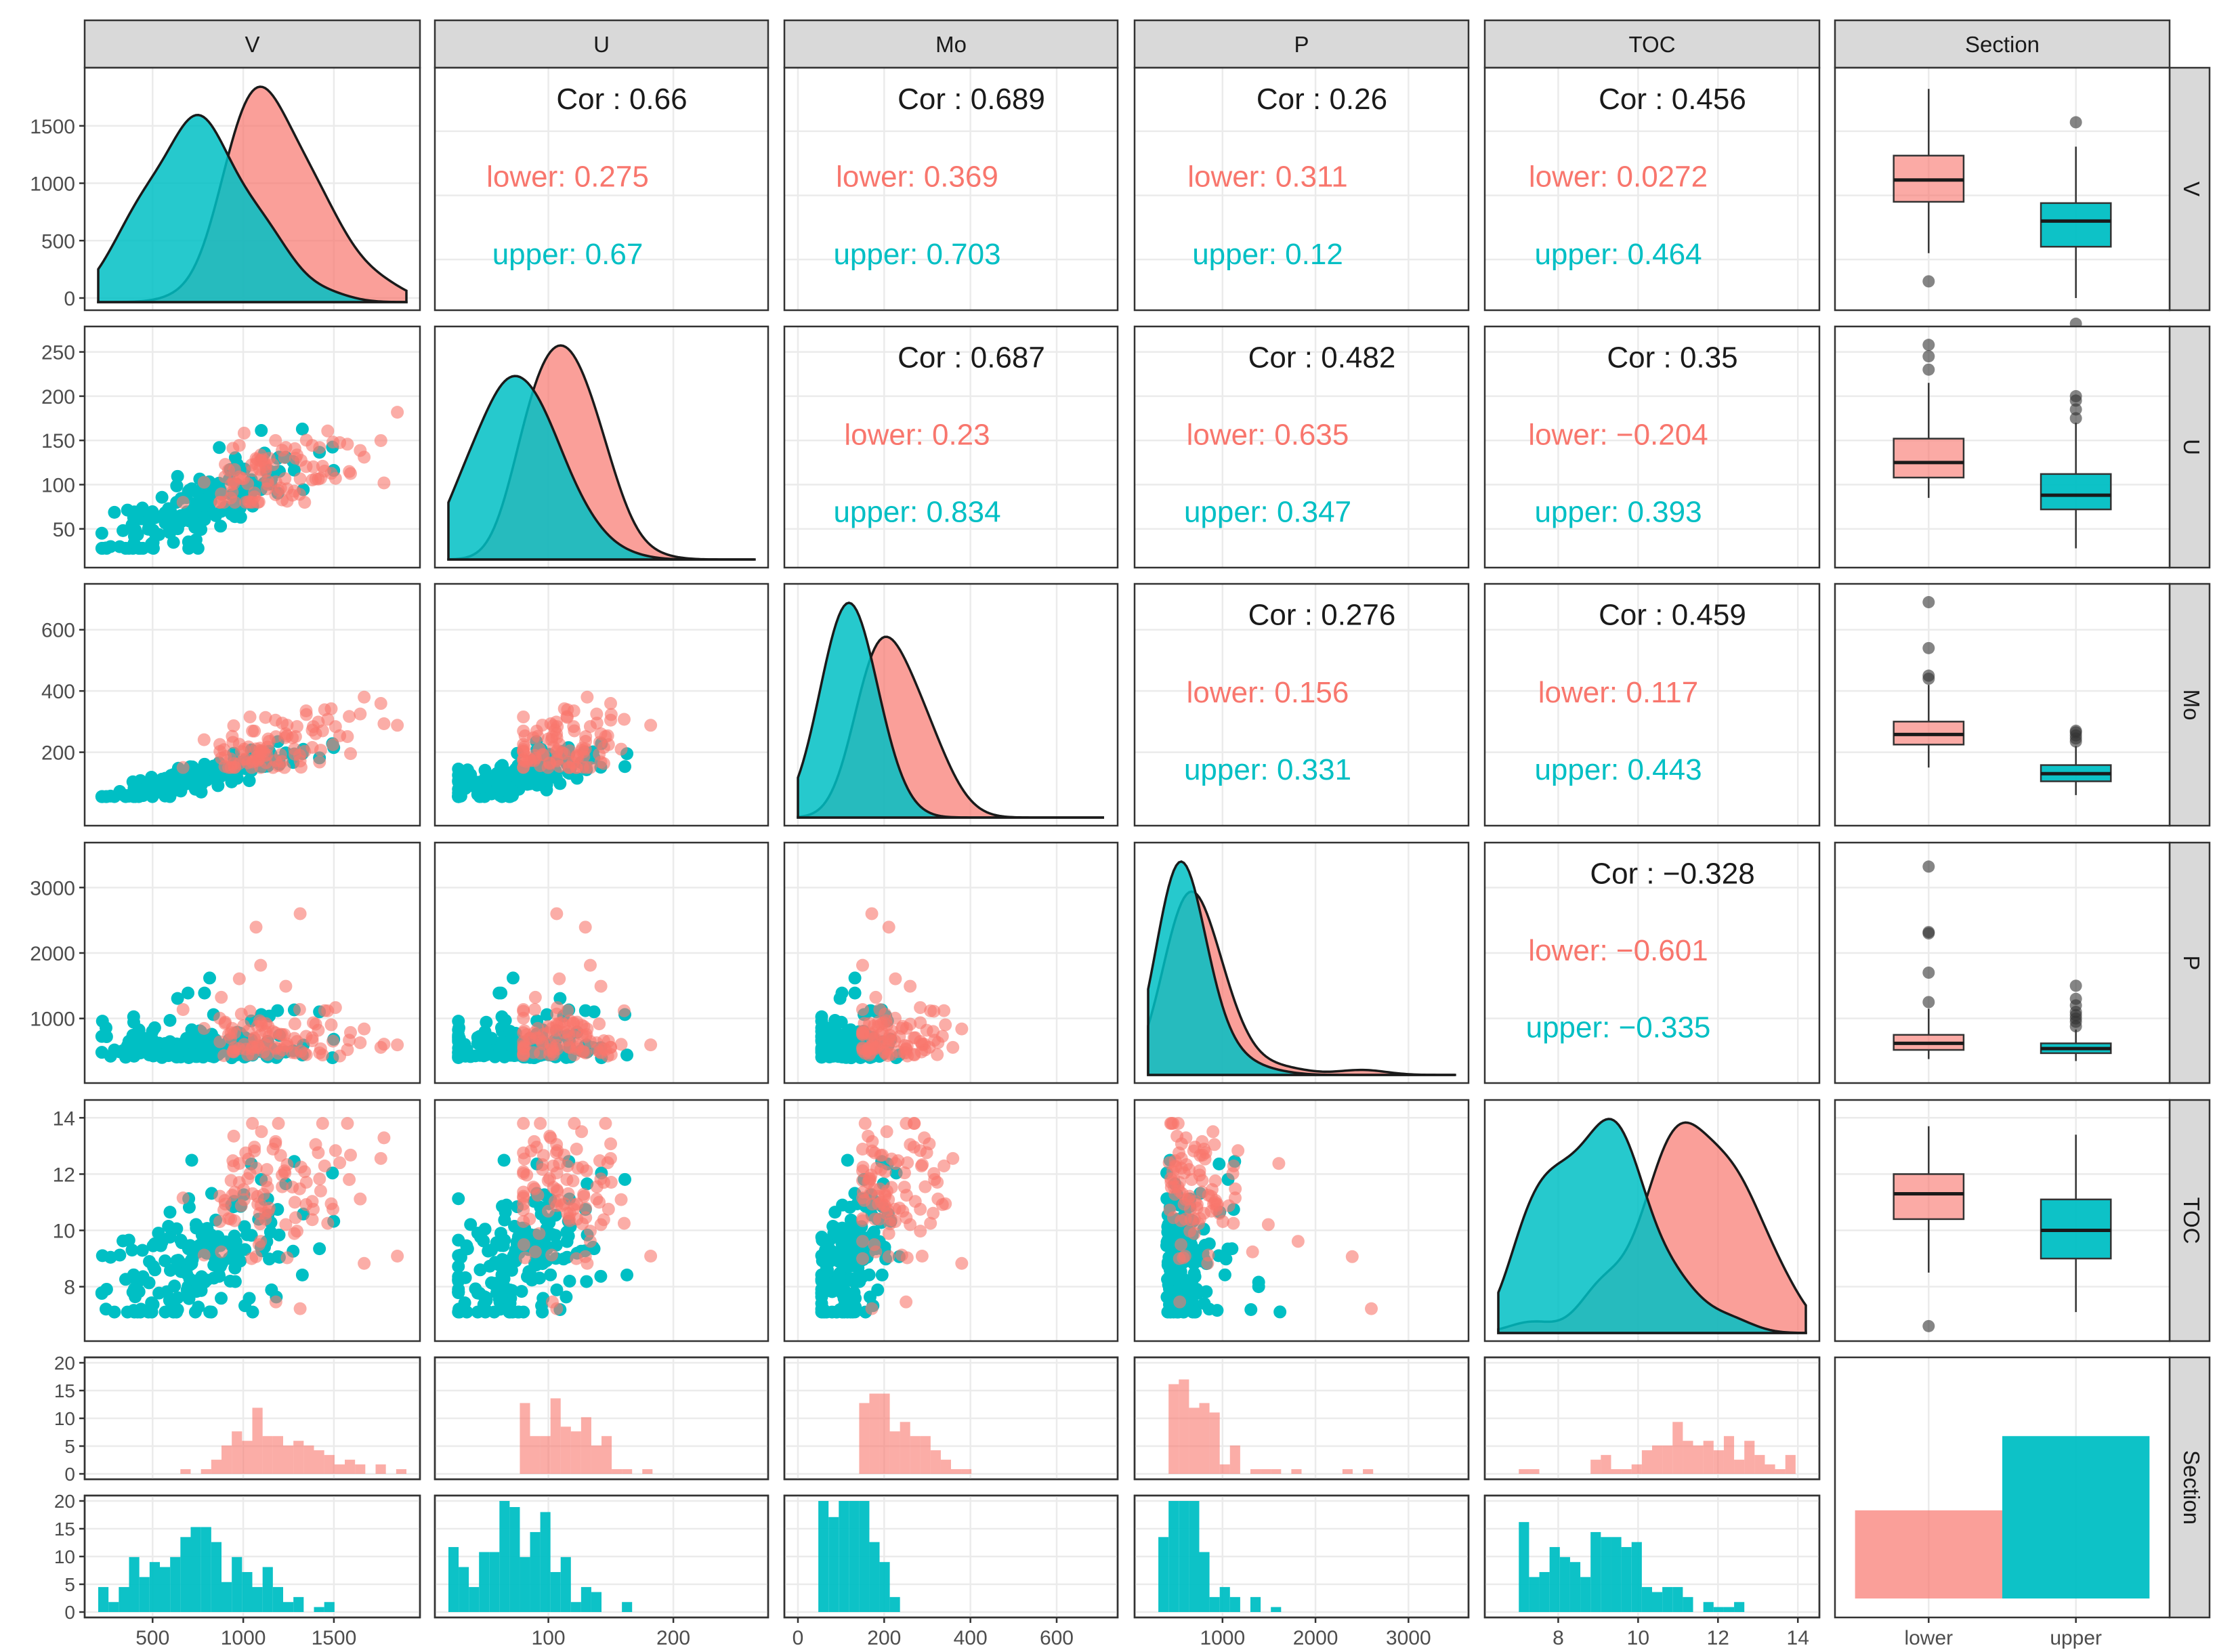 This screenshot has width=2238, height=1652. What do you see at coordinates (2075, 409) in the screenshot?
I see `box-outlier` at bounding box center [2075, 409].